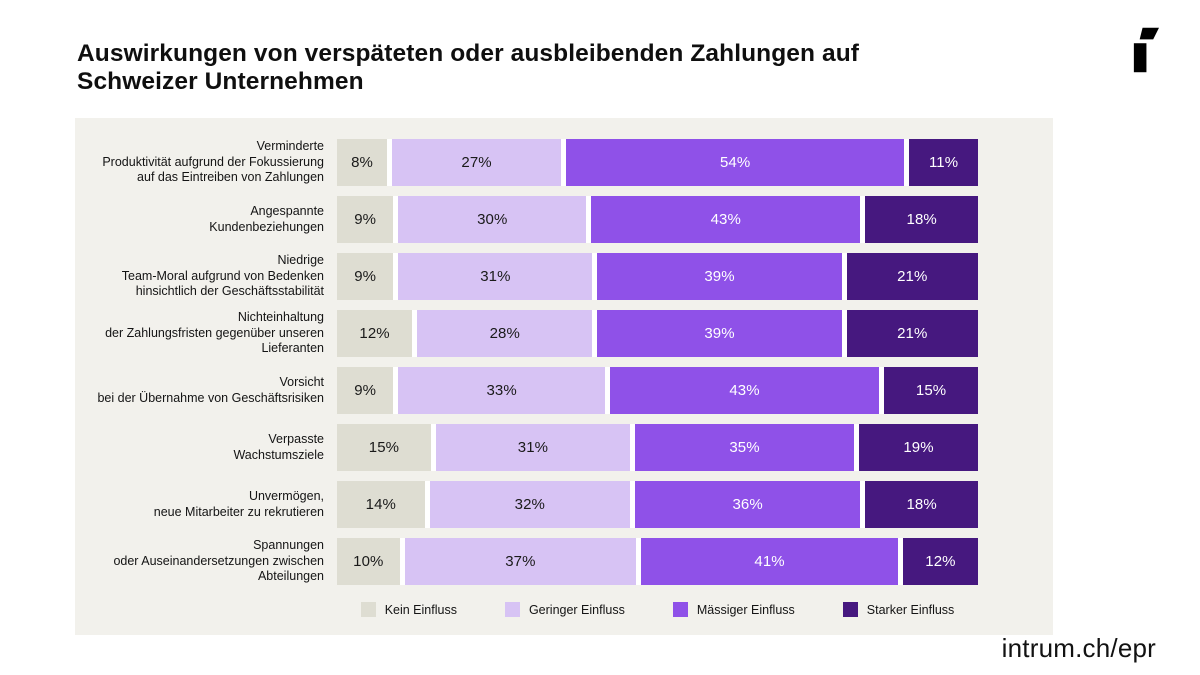 This screenshot has height=675, width=1200. Describe the element at coordinates (940, 561) in the screenshot. I see `bar-segment-starker-einfluss: 12%` at that location.